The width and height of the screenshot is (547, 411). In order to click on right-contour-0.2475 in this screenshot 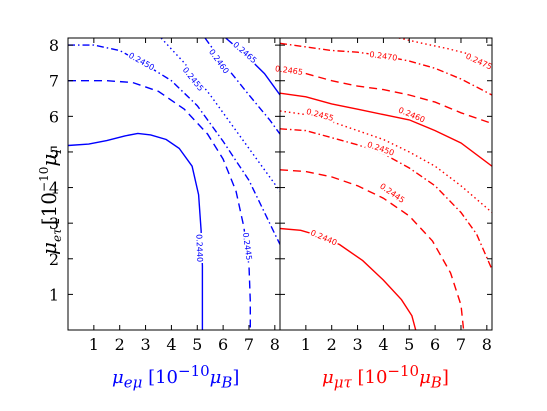, I will do `click(445, 52)`.